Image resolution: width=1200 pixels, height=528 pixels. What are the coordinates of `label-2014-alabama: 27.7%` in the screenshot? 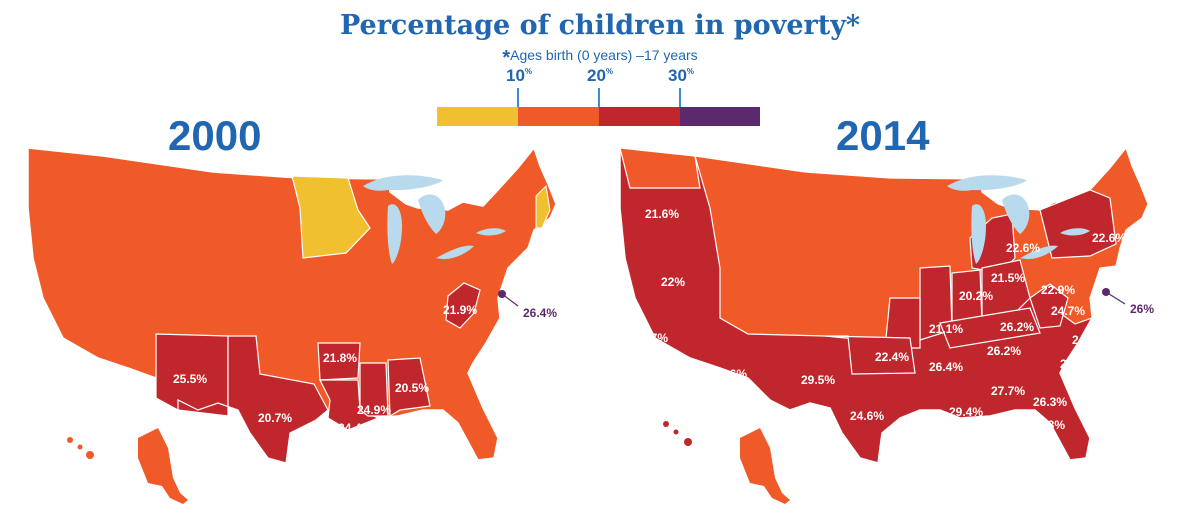 It's located at (1008, 391).